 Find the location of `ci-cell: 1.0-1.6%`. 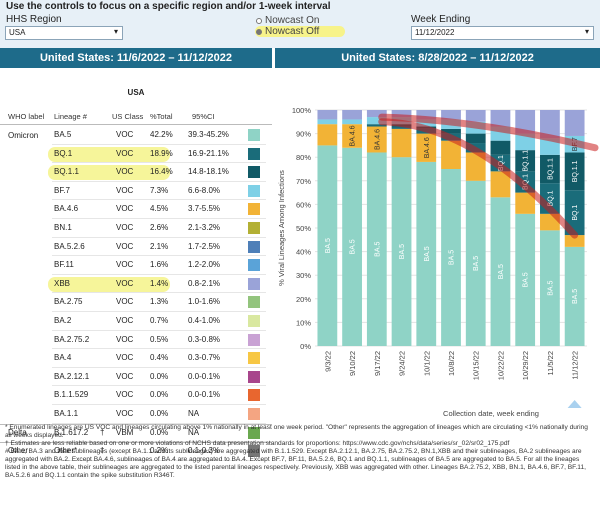

ci-cell: 1.0-1.6% is located at coordinates (204, 302).